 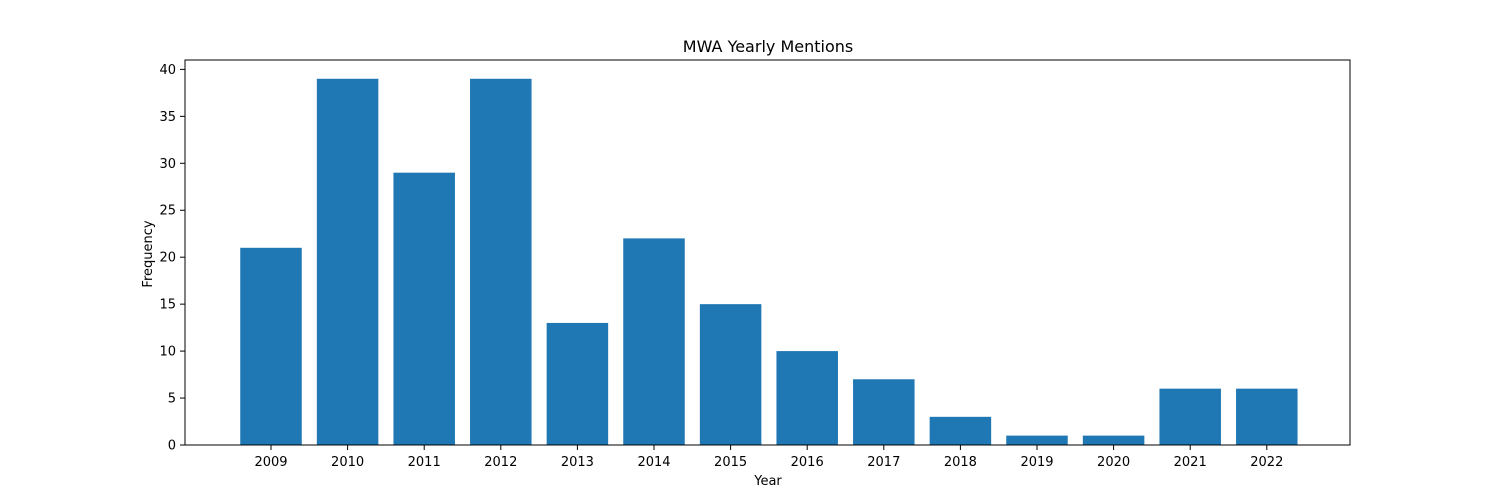 I want to click on x-tick-label: 2021, so click(x=1190, y=462).